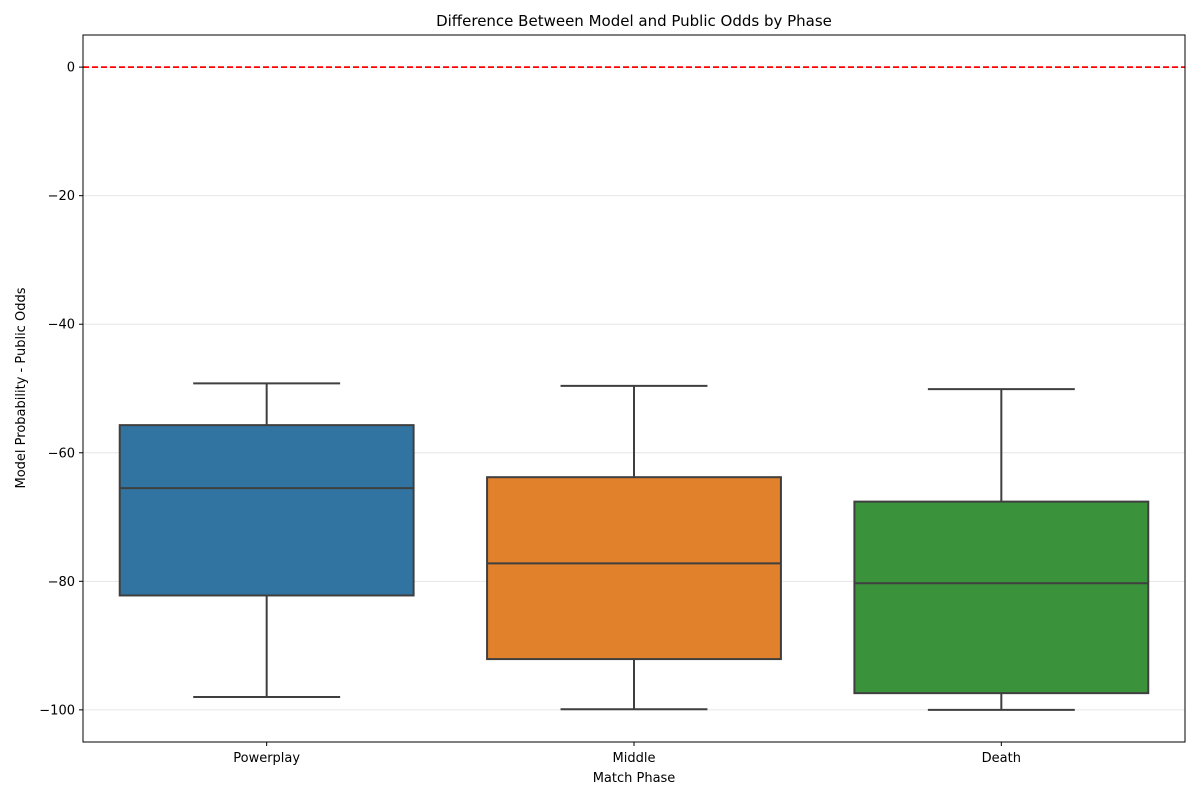 This screenshot has width=1200, height=800. I want to click on x-axis-label: Match Phase, so click(634, 778).